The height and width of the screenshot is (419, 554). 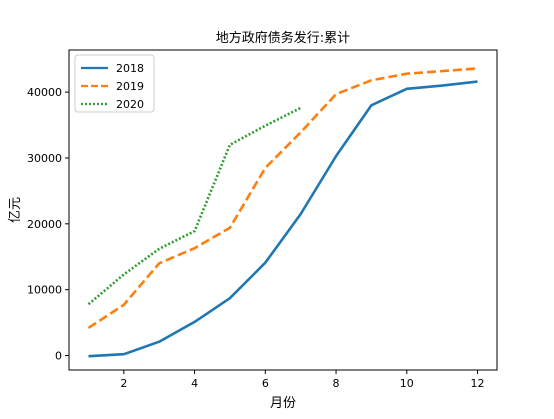 I want to click on y-tick-label: 30000, so click(x=44, y=158).